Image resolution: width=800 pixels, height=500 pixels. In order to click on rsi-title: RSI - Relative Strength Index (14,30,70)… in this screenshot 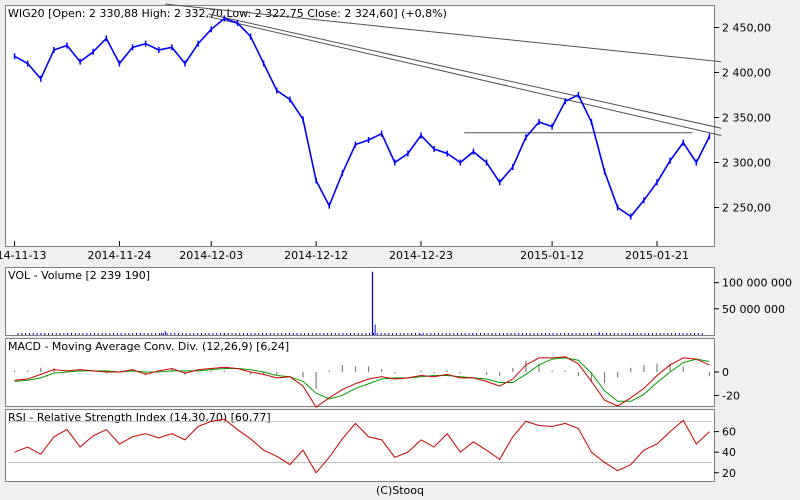, I will do `click(139, 417)`.